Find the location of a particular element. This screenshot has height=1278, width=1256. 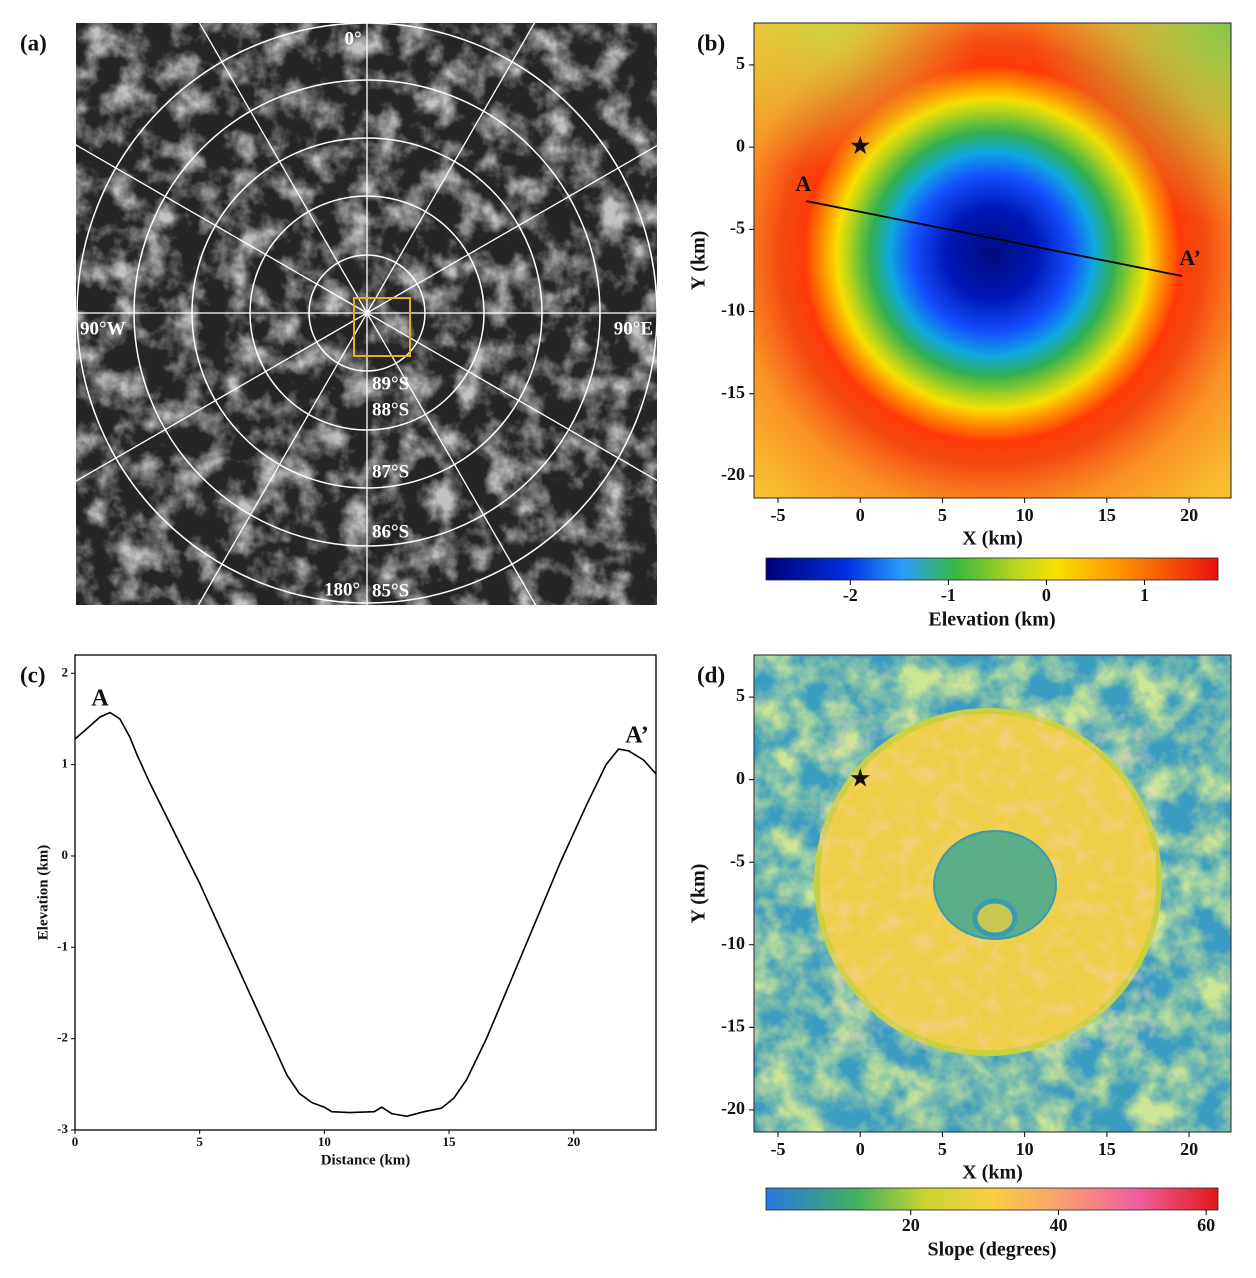

colorbar-tick-label: 1 is located at coordinates (1144, 595).